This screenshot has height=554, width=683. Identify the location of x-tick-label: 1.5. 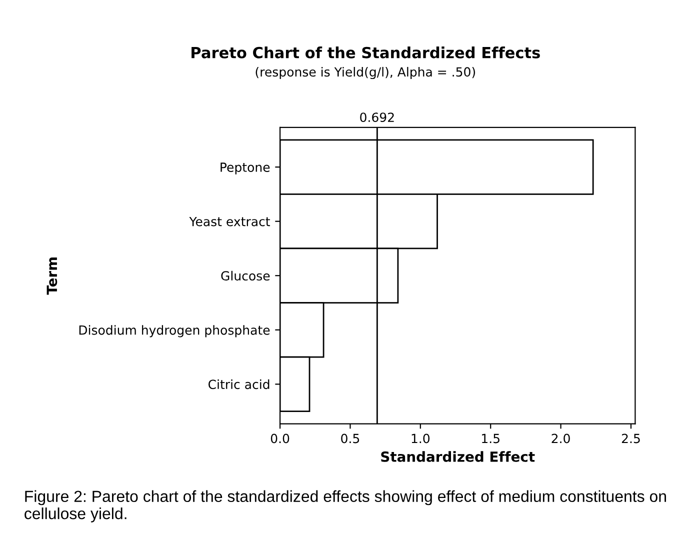
(491, 439).